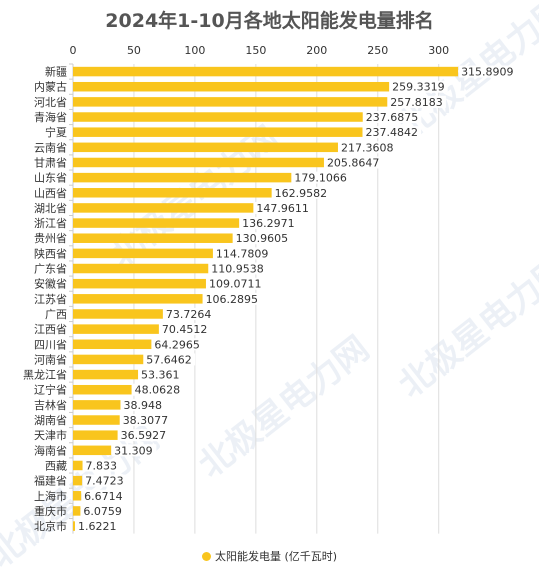  What do you see at coordinates (50, 253) in the screenshot?
I see `category-label: 陕西省` at bounding box center [50, 253].